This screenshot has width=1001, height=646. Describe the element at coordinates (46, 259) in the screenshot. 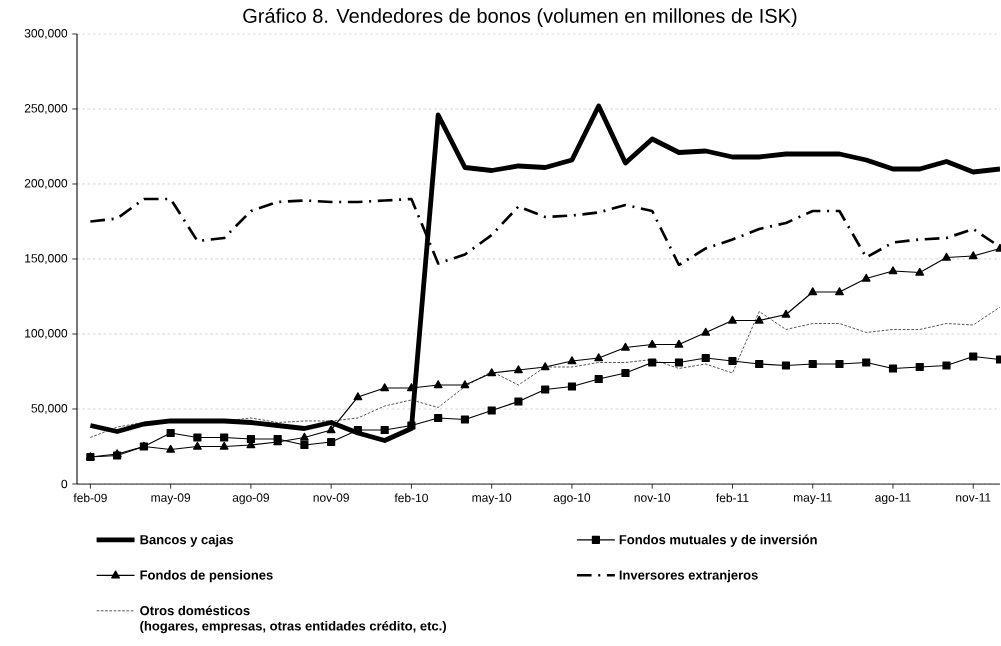

I see `y-tick-label: 150,000` at that location.